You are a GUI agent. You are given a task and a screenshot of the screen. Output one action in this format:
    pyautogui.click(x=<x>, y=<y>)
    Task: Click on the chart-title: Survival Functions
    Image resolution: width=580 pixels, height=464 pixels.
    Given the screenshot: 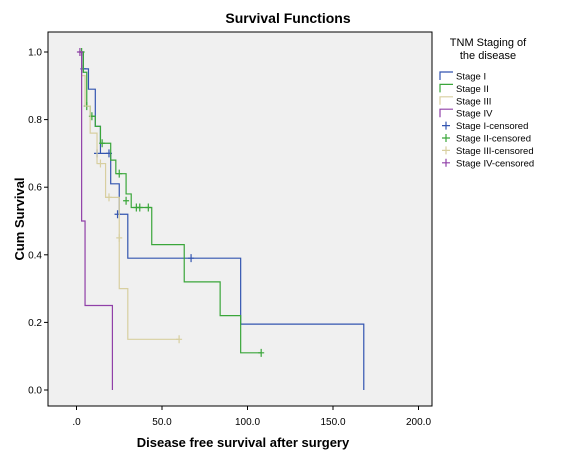 What is the action you would take?
    pyautogui.click(x=287, y=18)
    